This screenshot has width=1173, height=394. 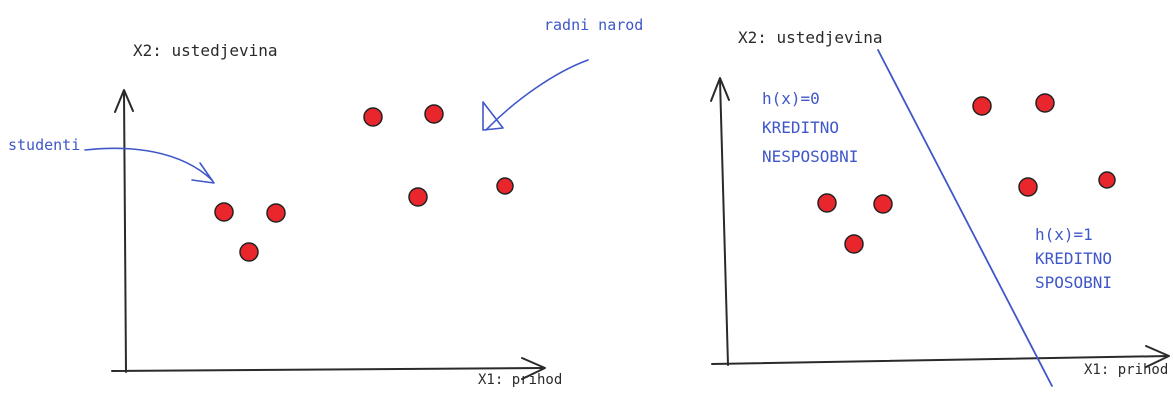 I want to click on left-x-axis-arrowhead, so click(x=533, y=368).